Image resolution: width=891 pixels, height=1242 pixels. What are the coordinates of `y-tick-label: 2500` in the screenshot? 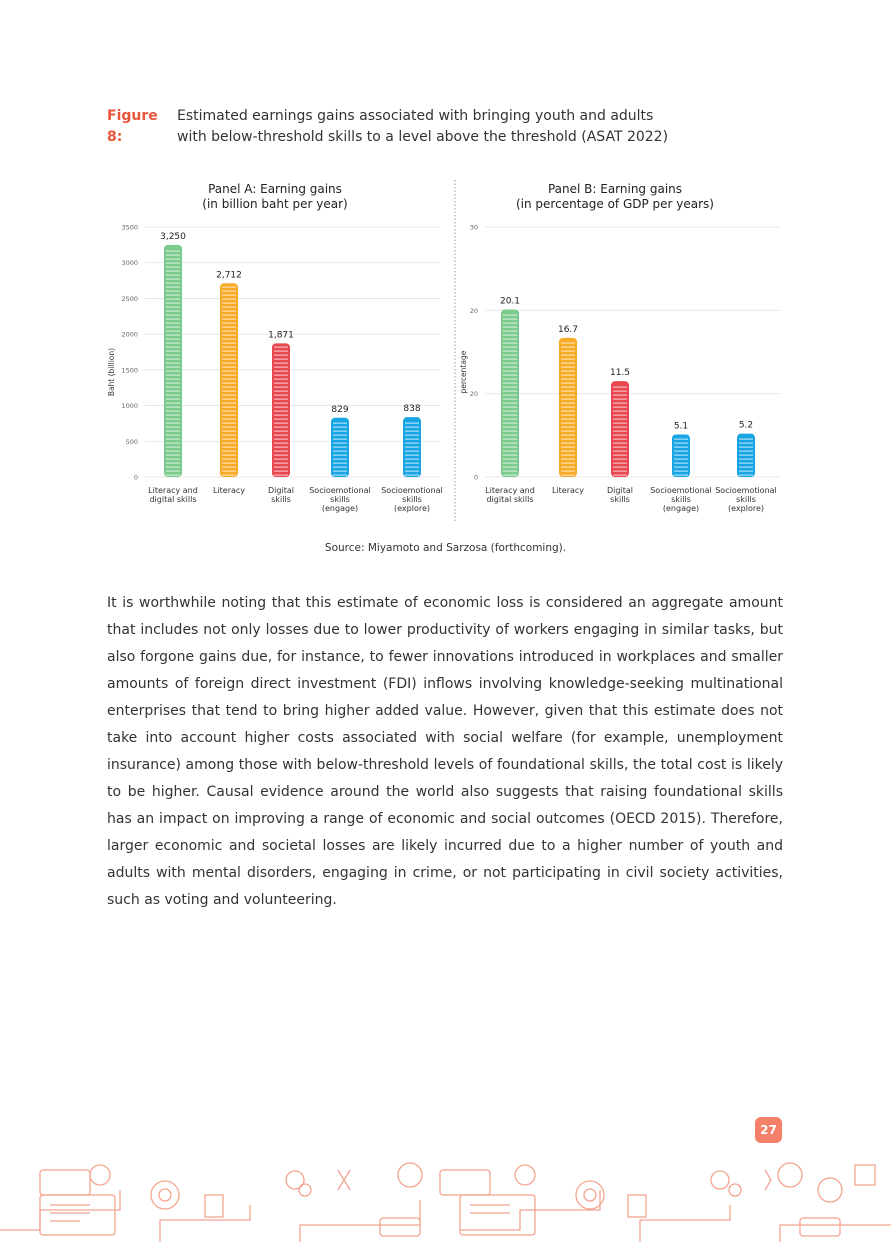 It's located at (129, 299).